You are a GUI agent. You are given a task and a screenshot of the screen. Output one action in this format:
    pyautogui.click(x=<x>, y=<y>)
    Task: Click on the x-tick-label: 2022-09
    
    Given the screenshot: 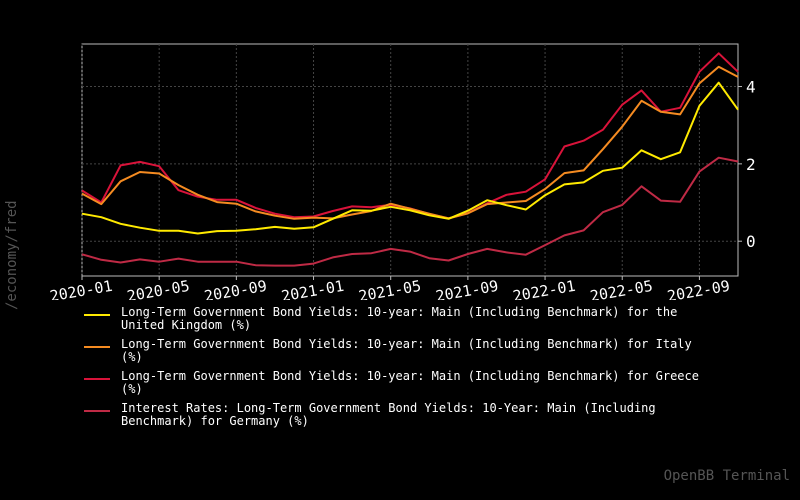 What is the action you would take?
    pyautogui.click(x=698, y=288)
    